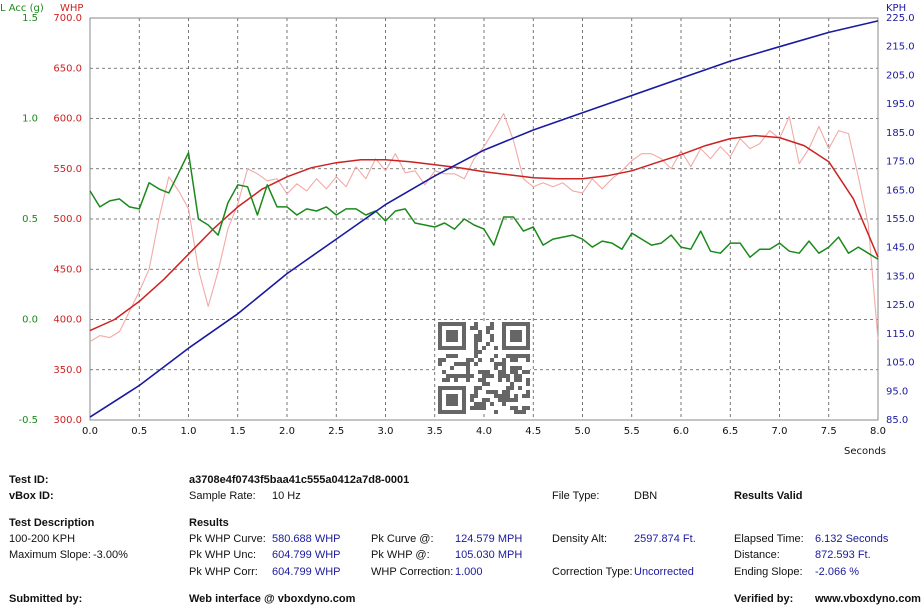 The height and width of the screenshot is (615, 924). I want to click on x-tick-label: 4.5, so click(533, 431).